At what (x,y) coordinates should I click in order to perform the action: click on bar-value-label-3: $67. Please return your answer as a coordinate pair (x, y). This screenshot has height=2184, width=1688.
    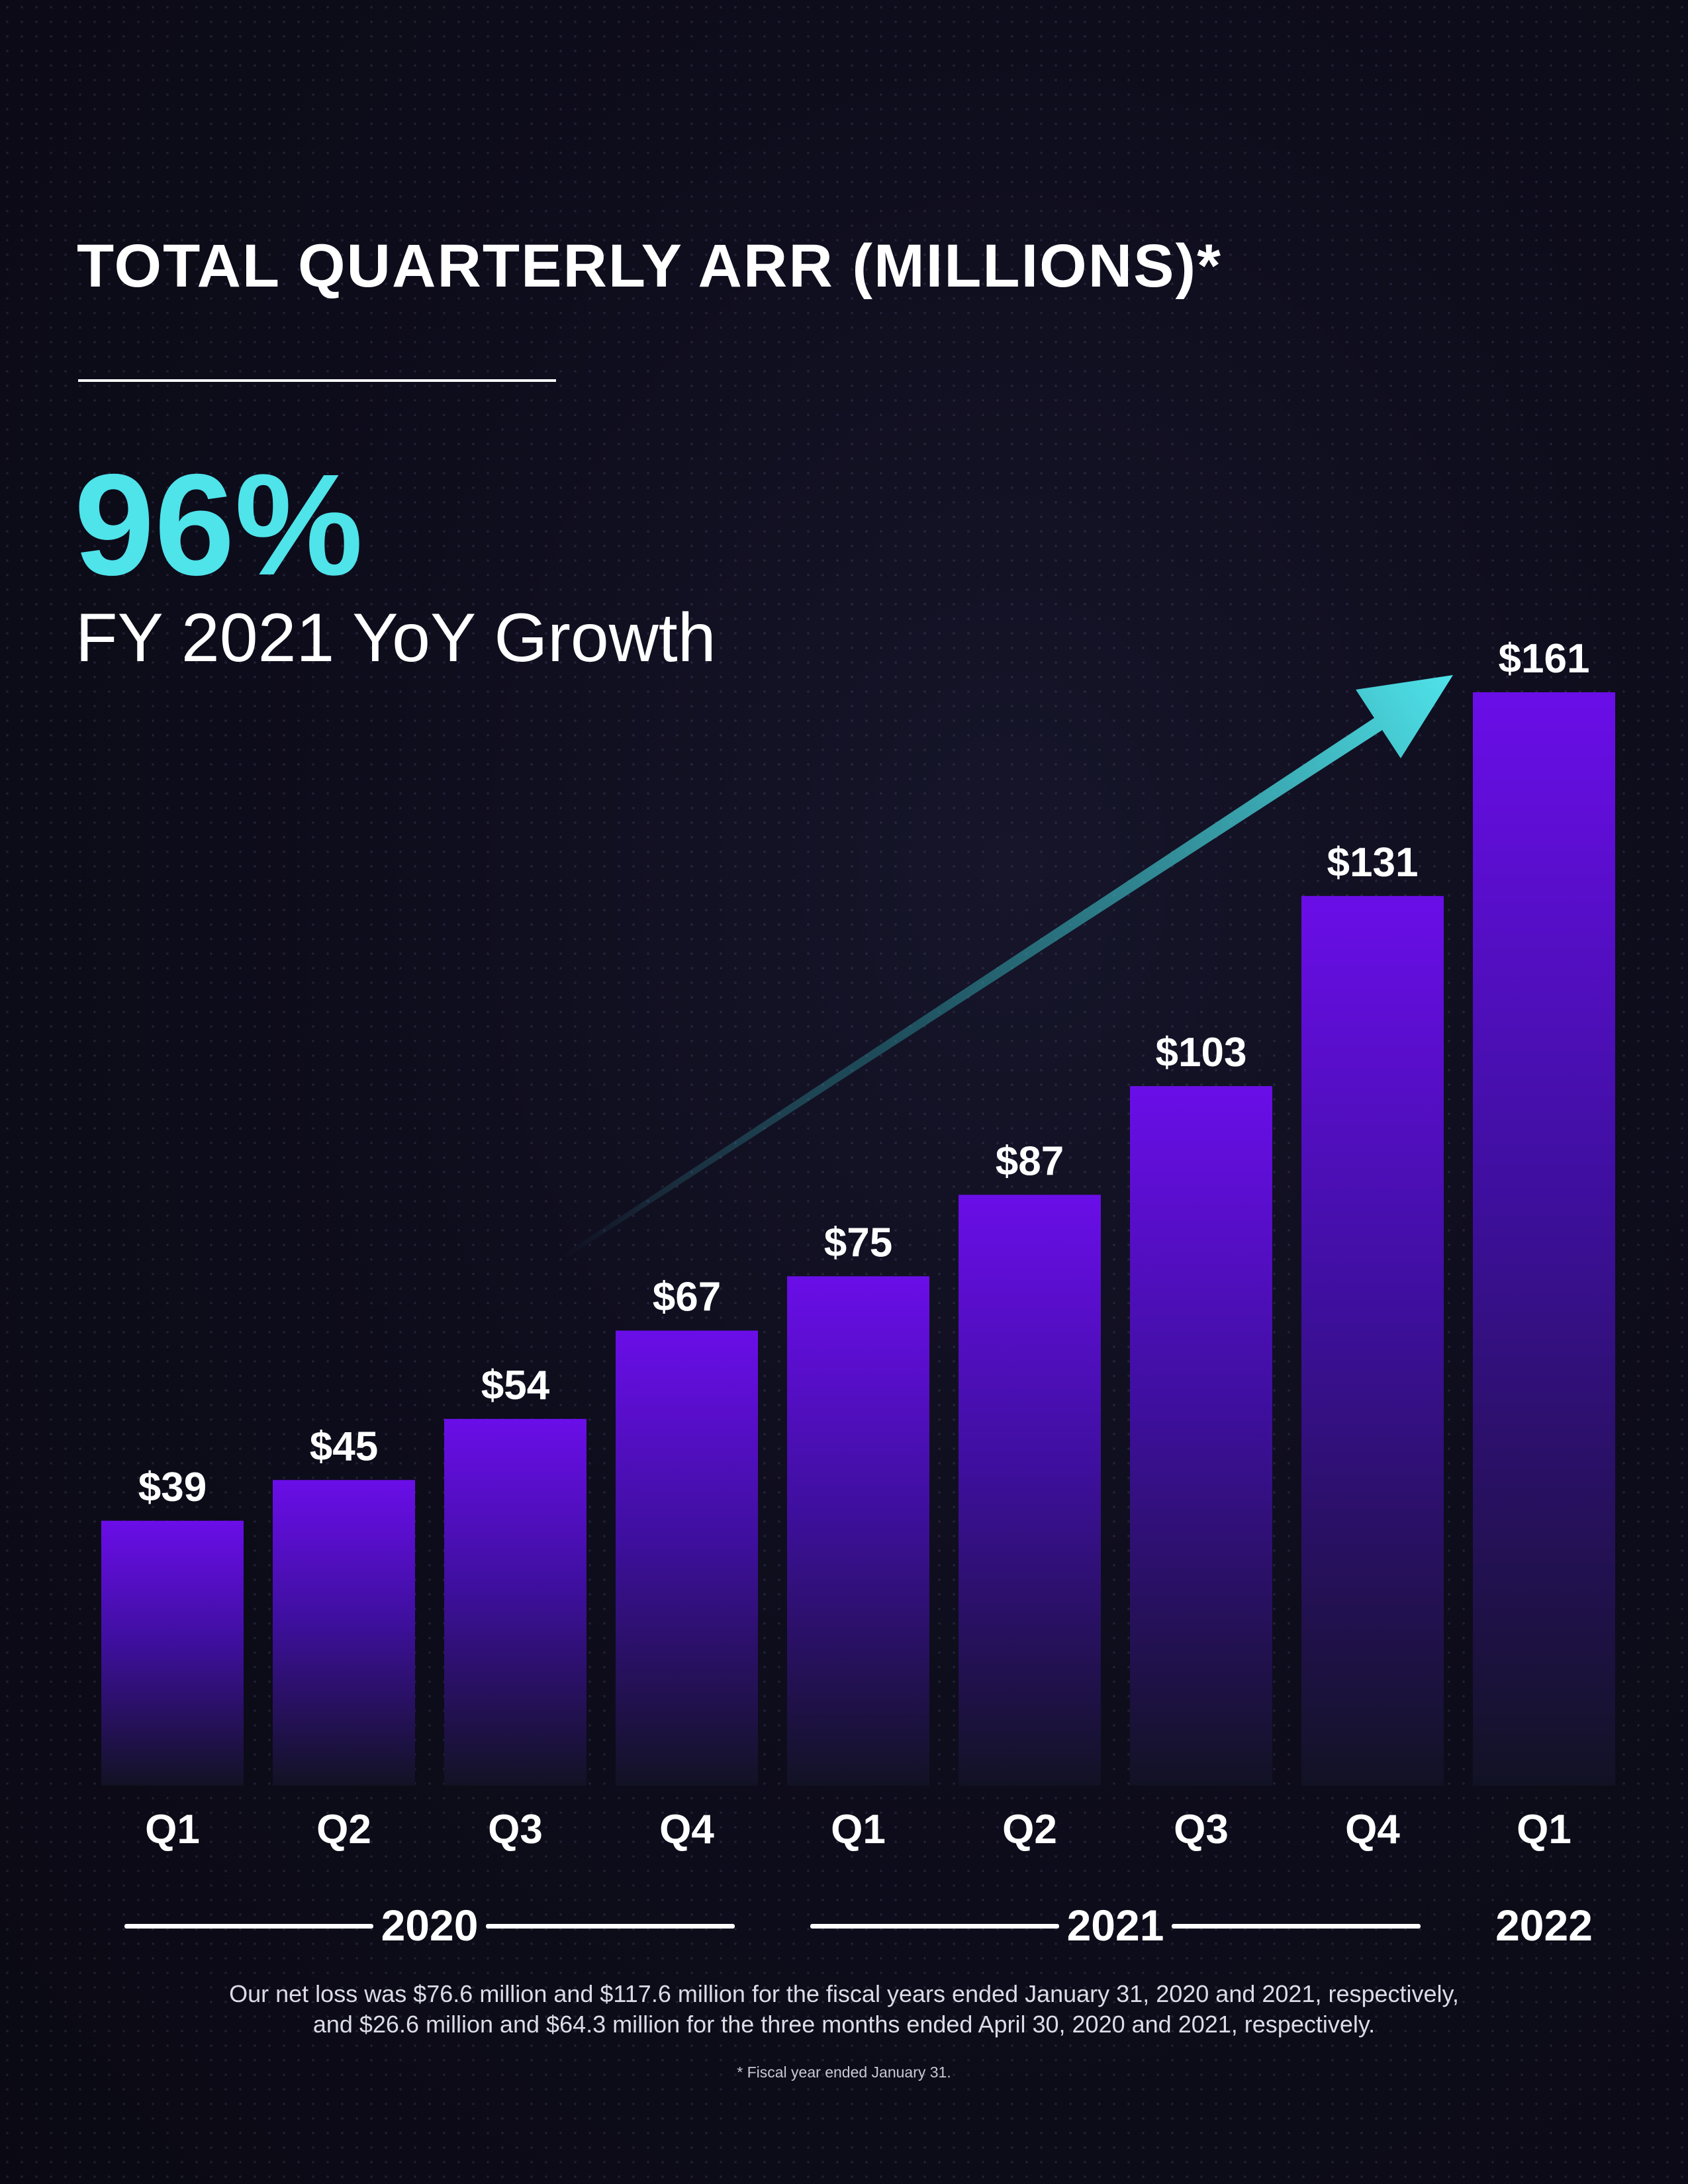
    Looking at the image, I should click on (687, 1297).